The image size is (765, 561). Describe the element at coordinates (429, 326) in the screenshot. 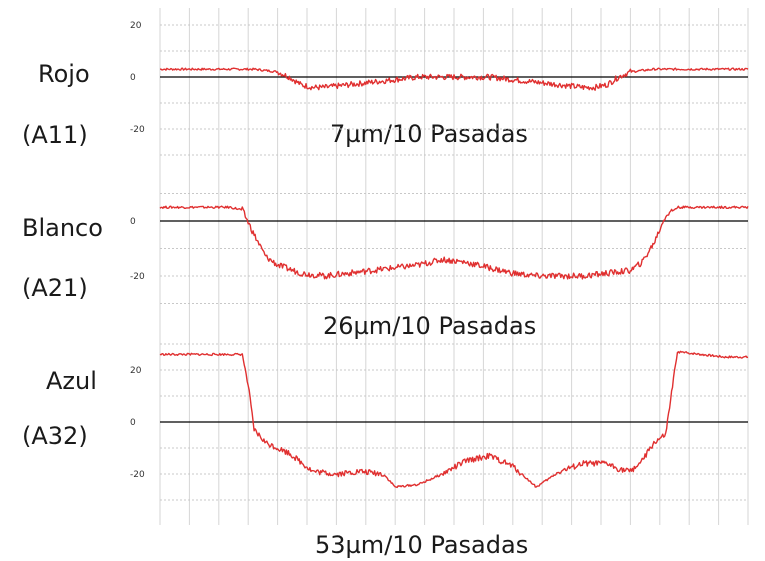

I see `depth-annotation: 26µm/10 Pasadas` at that location.